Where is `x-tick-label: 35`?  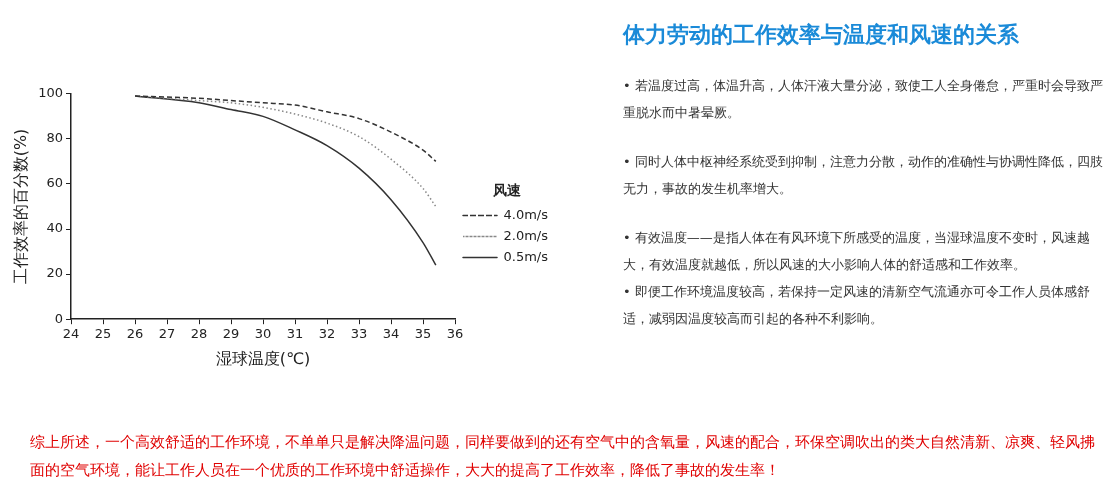
x-tick-label: 35 is located at coordinates (423, 334).